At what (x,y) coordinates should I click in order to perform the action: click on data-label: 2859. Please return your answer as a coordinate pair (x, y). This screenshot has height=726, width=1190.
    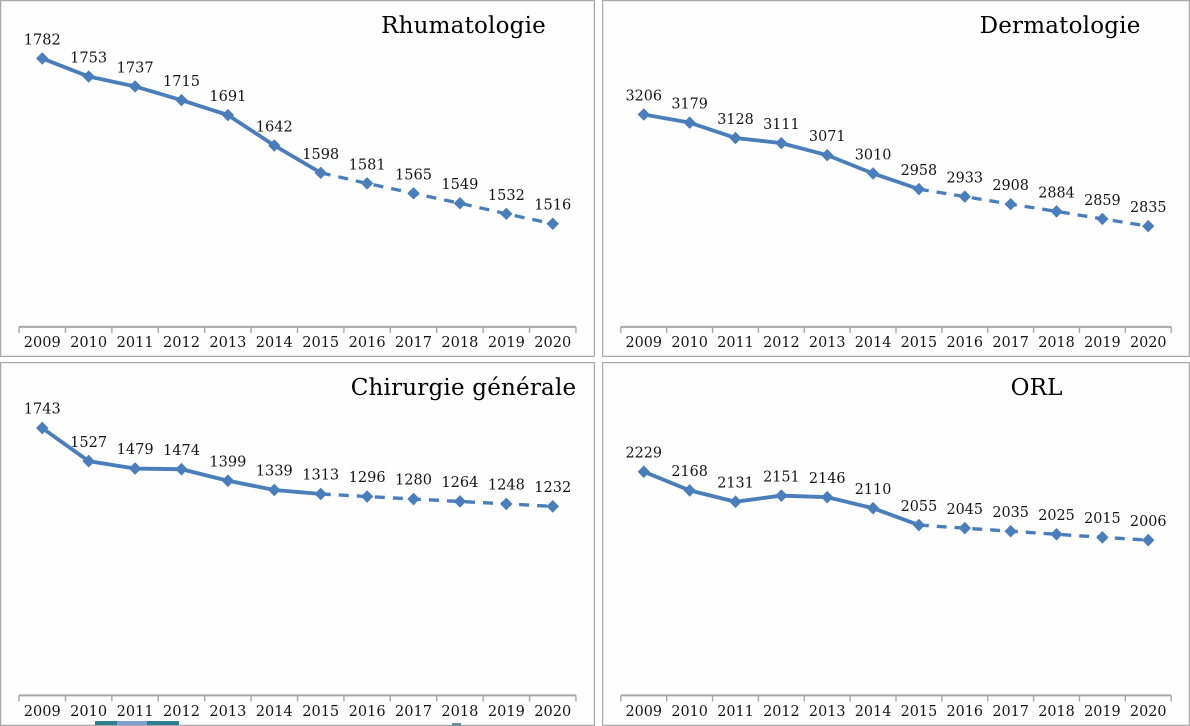
    Looking at the image, I should click on (1102, 201).